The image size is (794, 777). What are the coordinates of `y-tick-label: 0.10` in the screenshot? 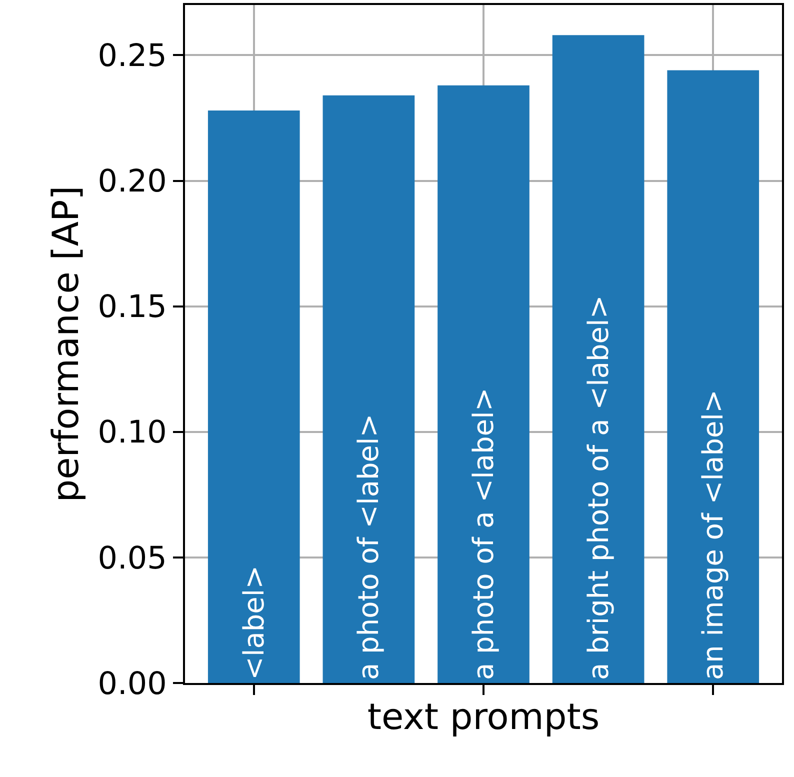 It's located at (132, 432).